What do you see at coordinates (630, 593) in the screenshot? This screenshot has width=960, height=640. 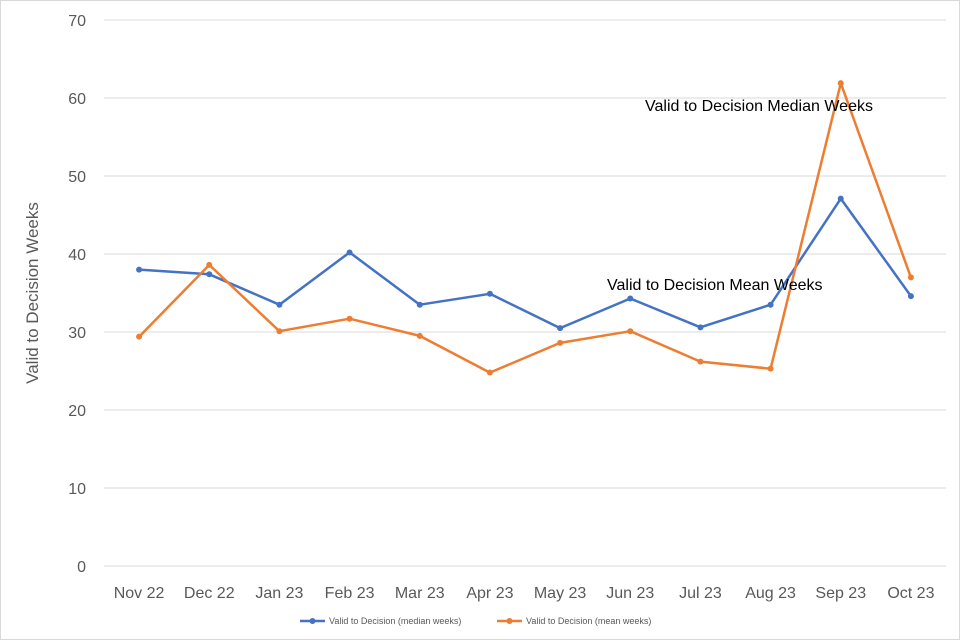 I see `x-tick-label: Jun 23` at bounding box center [630, 593].